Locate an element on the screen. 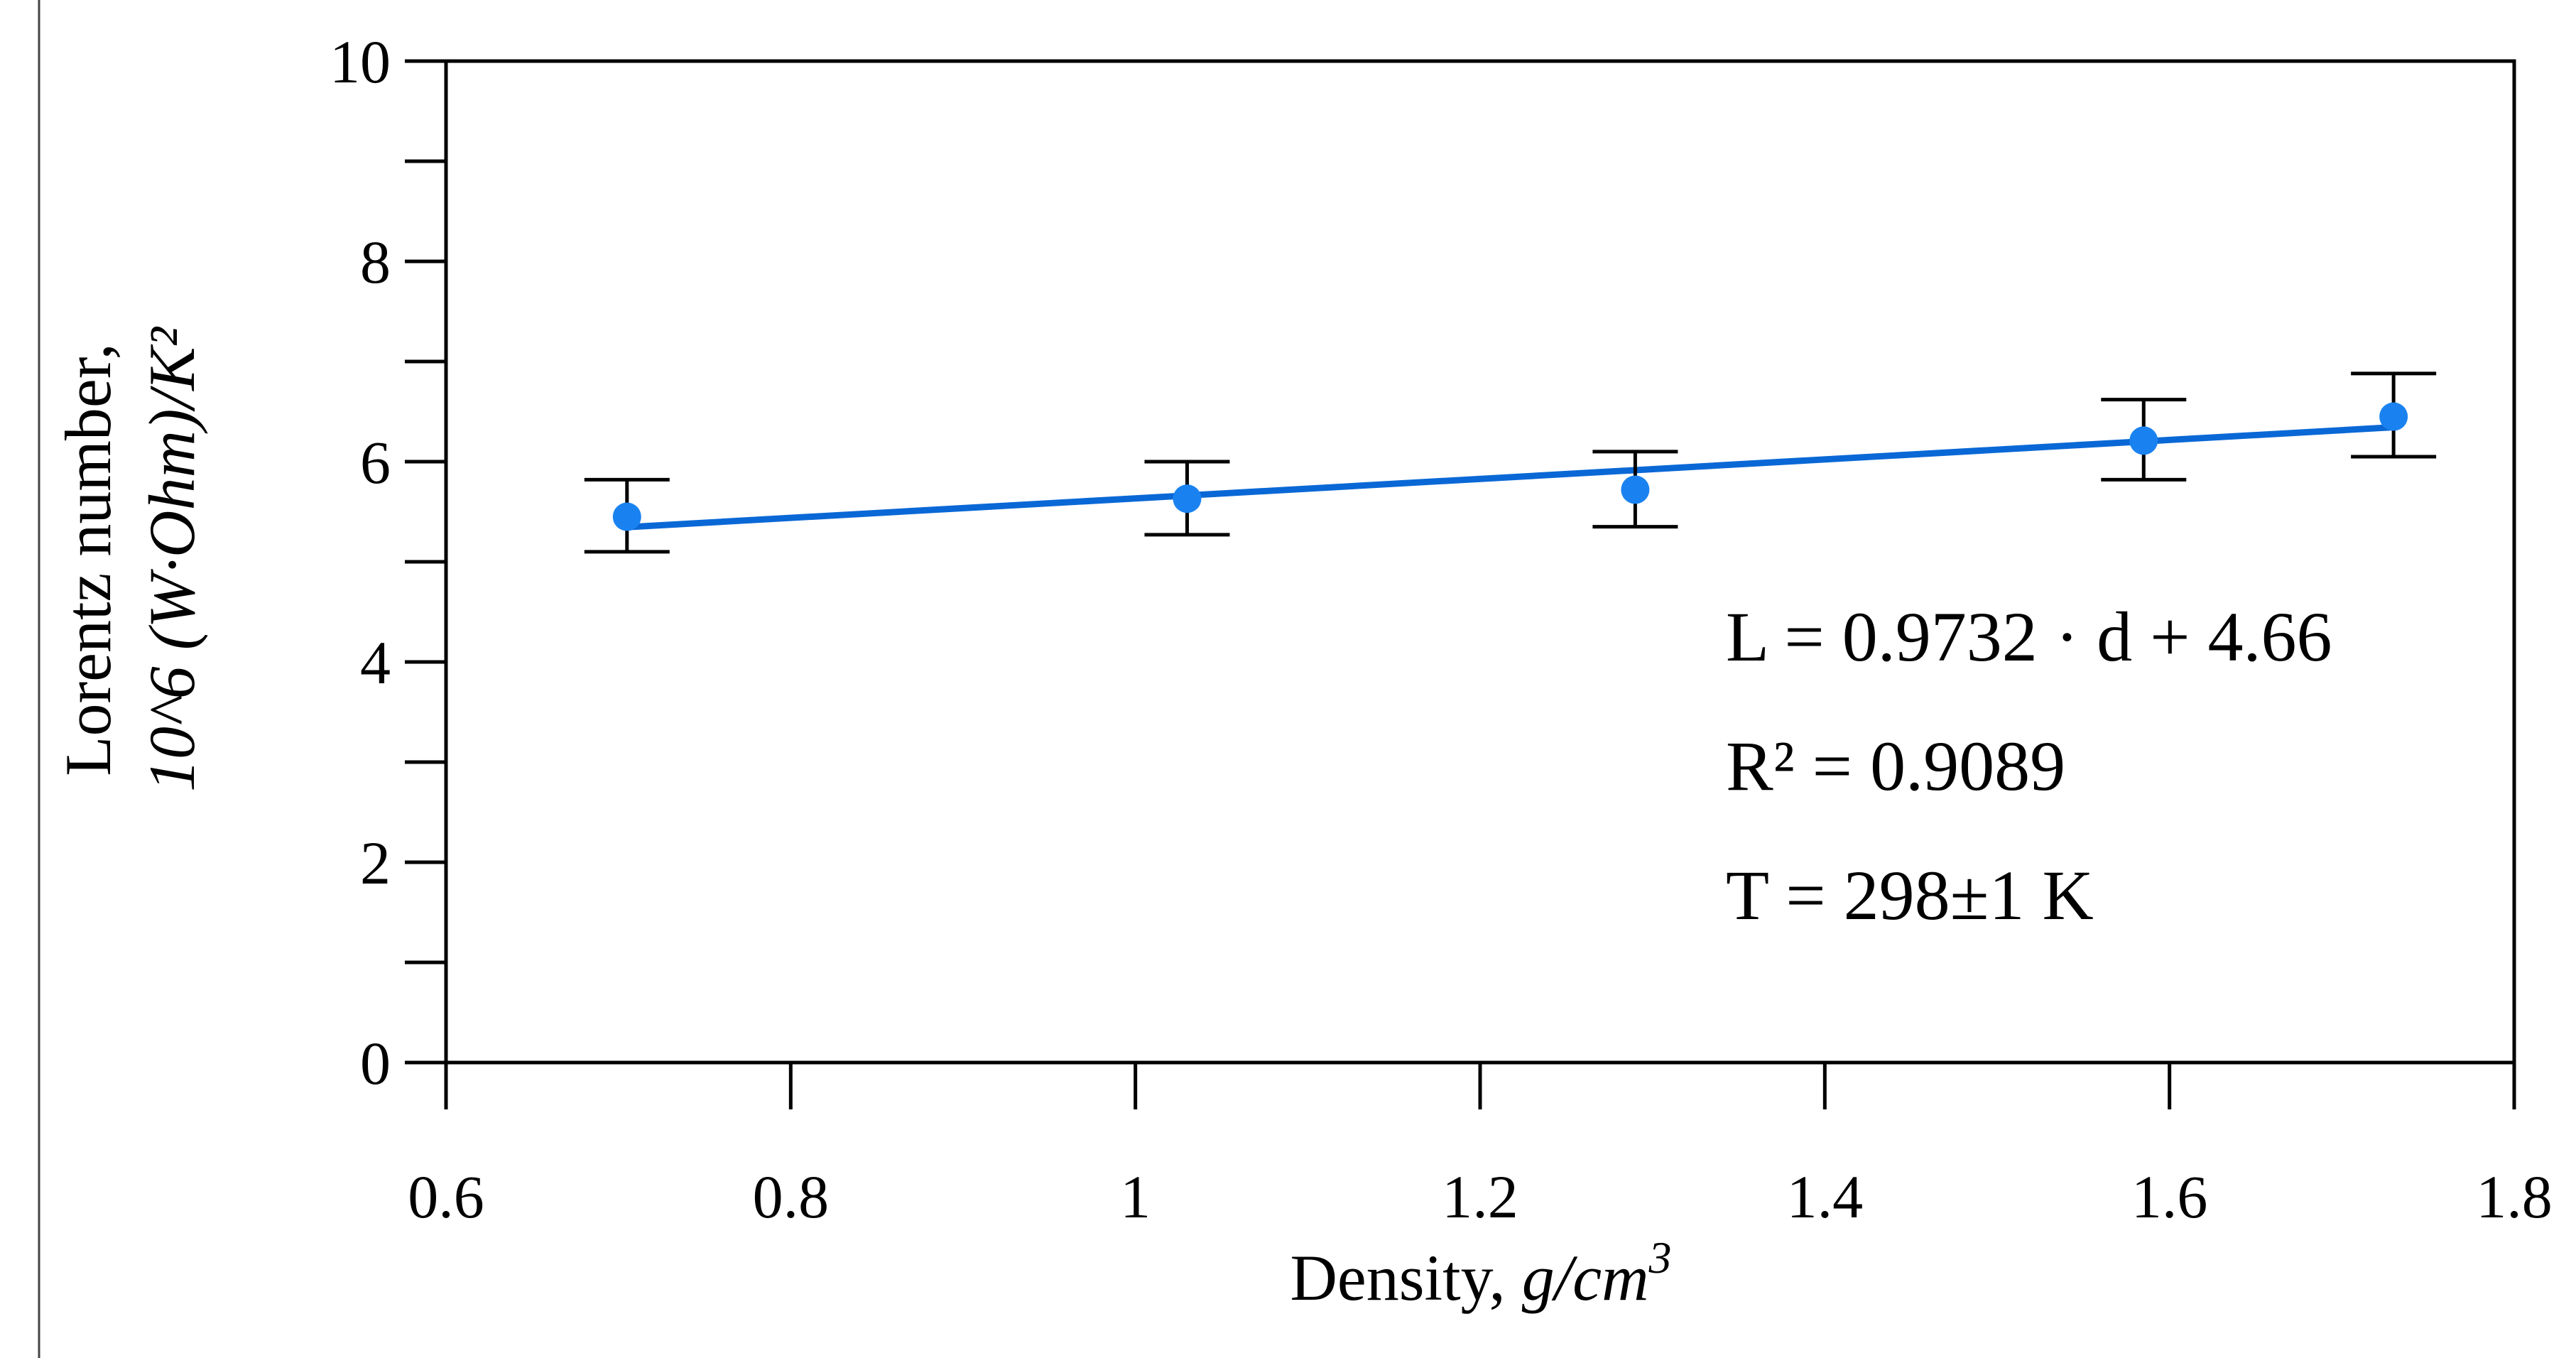 This screenshot has width=2576, height=1358. fit-line-group is located at coordinates (1511, 477).